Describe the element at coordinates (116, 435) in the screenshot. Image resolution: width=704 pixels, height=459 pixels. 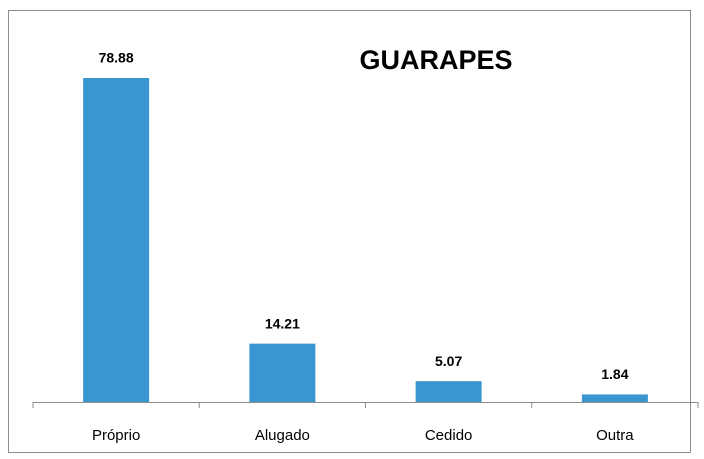
I see `x-tick-label: Próprio` at that location.